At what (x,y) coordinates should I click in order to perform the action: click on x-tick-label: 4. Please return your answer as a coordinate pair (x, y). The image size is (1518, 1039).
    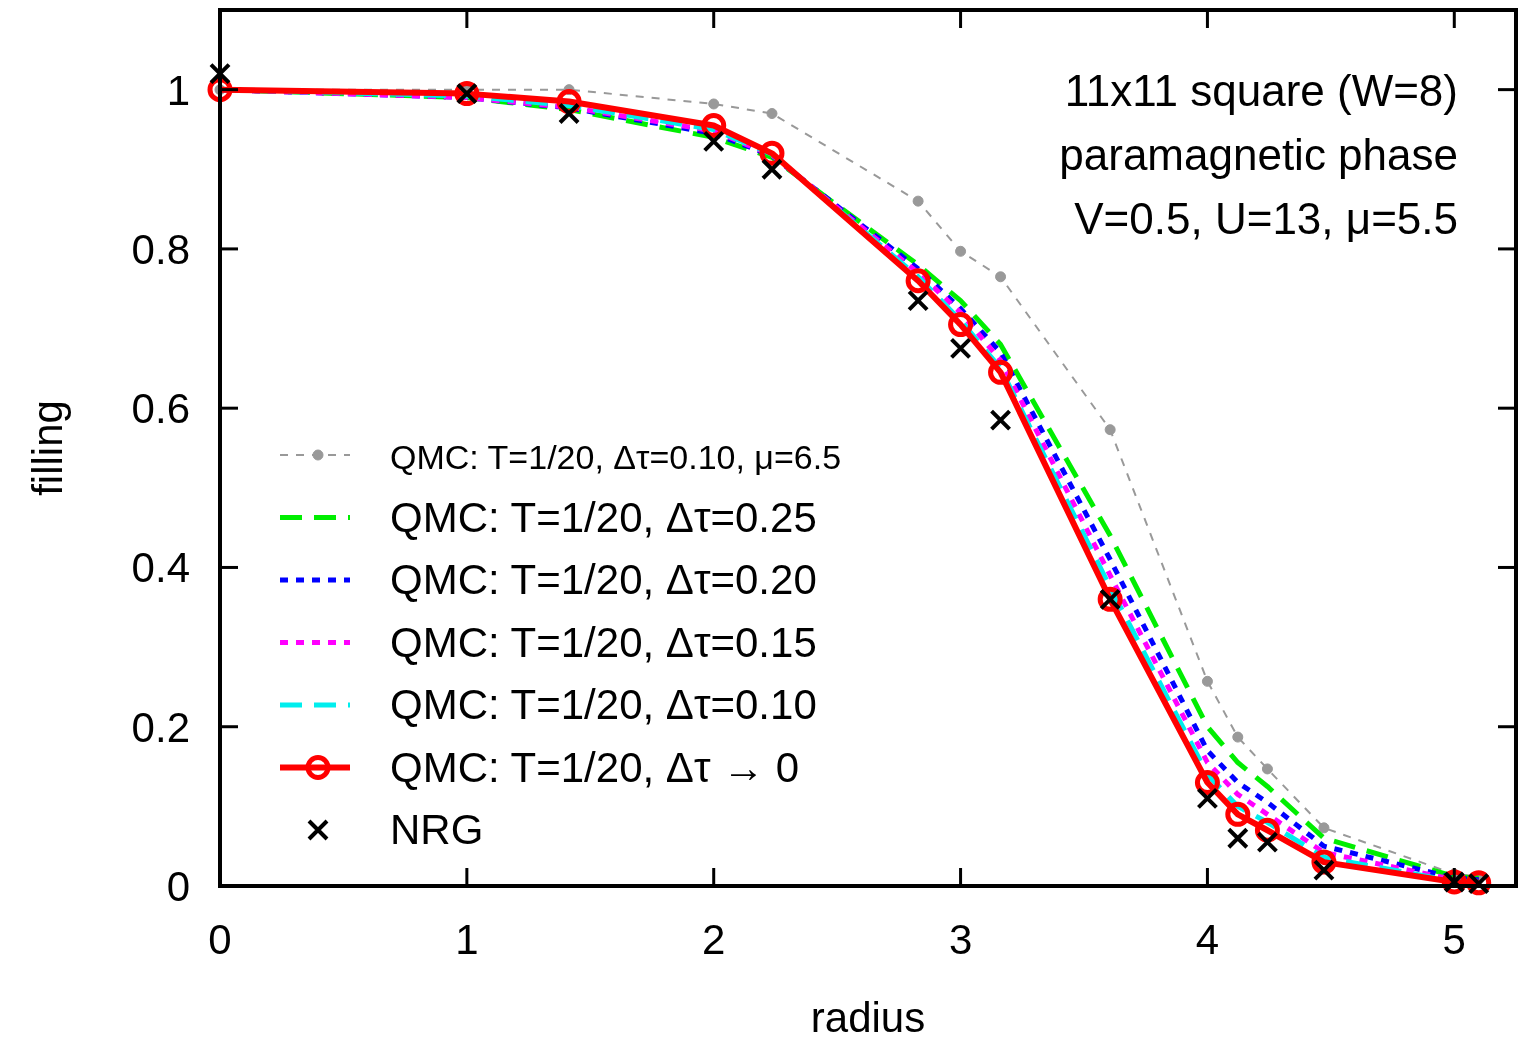
    Looking at the image, I should click on (1207, 939).